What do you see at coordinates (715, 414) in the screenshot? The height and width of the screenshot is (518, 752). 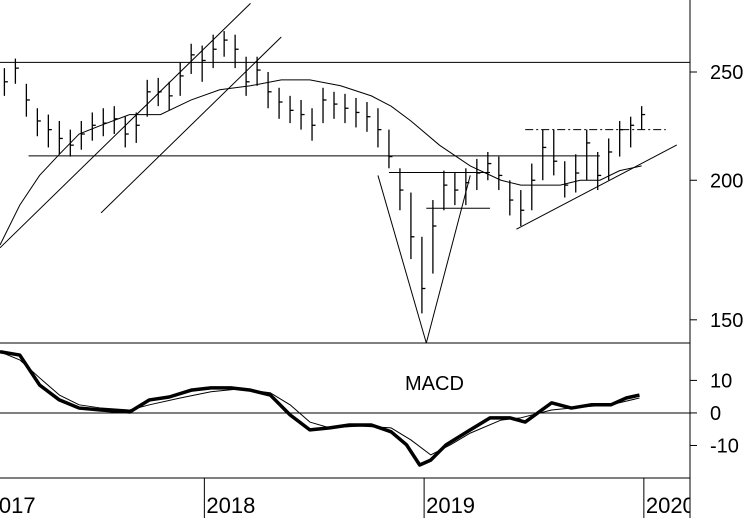 I see `y-tick-label: 0` at bounding box center [715, 414].